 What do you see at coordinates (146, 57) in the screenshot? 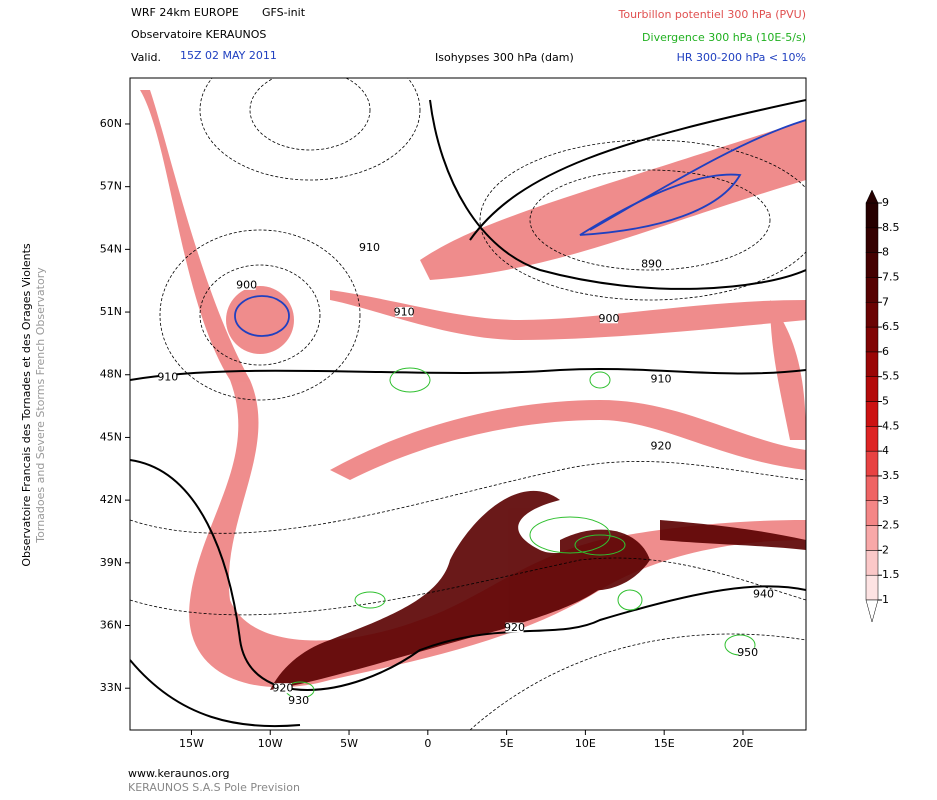
I see `valid-label: Valid.` at bounding box center [146, 57].